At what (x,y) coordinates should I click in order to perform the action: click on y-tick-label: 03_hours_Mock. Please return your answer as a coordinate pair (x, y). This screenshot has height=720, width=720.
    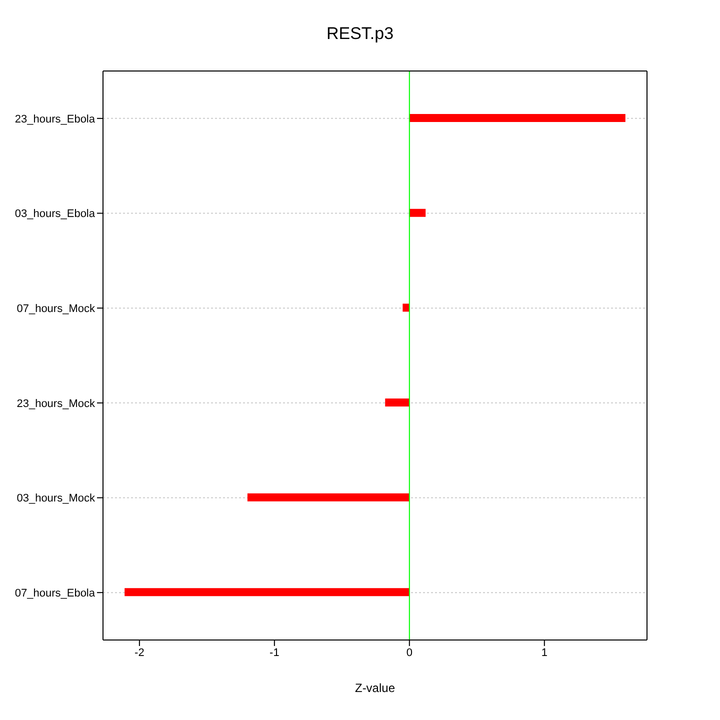
    Looking at the image, I should click on (56, 498).